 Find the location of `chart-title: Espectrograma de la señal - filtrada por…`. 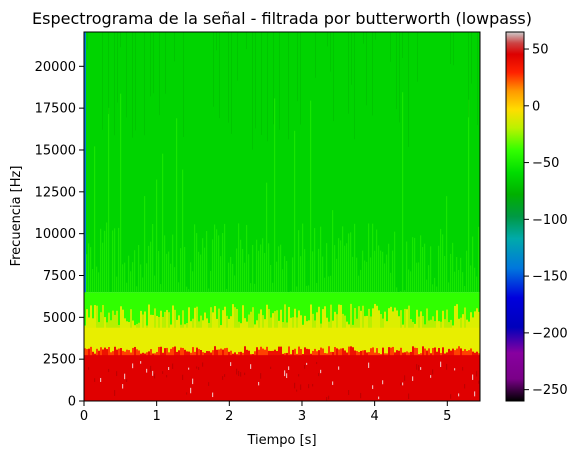

chart-title: Espectrograma de la señal - filtrada por… is located at coordinates (282, 18).